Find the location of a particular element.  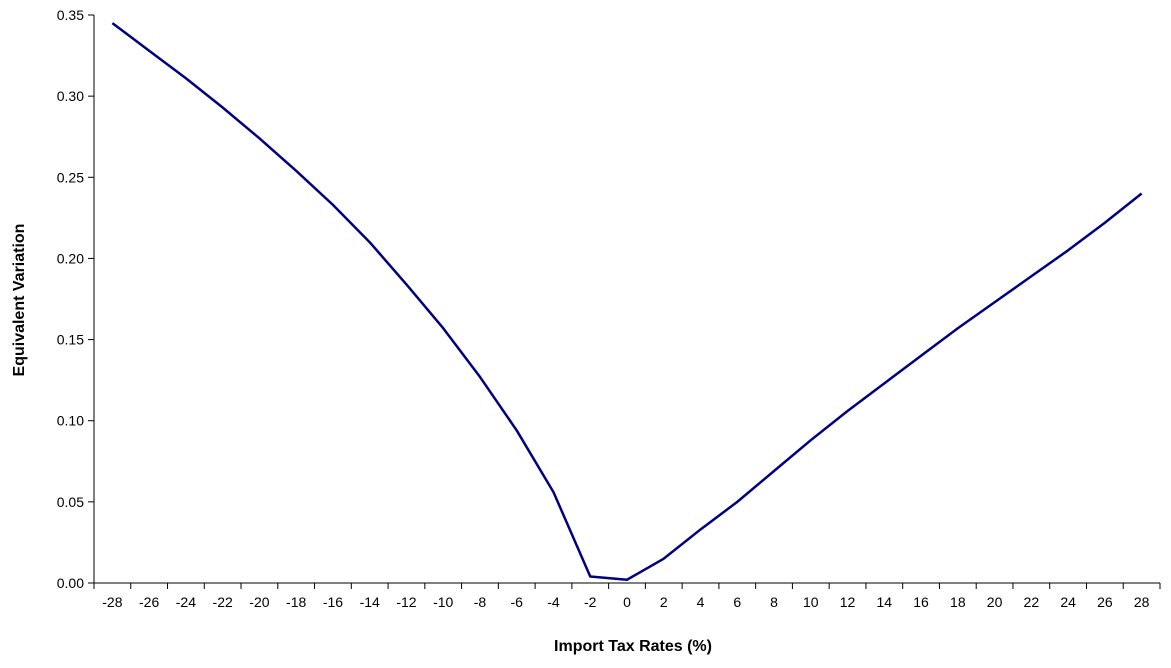

x-tick-label: 24 is located at coordinates (1068, 602).